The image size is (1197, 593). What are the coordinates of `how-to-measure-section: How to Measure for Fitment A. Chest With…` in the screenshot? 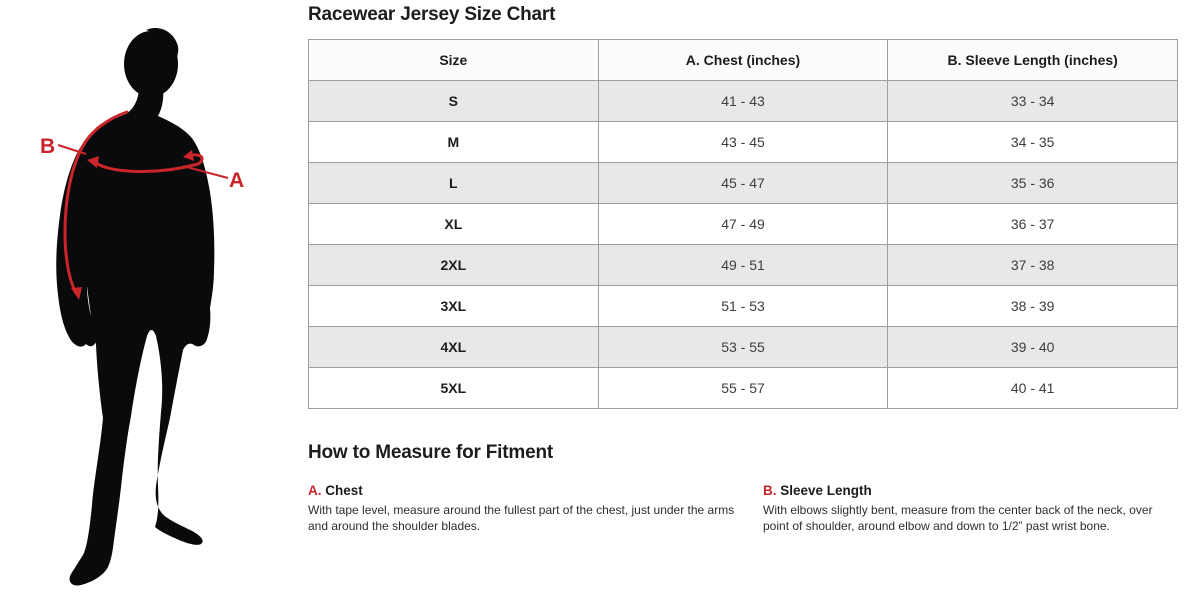 It's located at (743, 488).